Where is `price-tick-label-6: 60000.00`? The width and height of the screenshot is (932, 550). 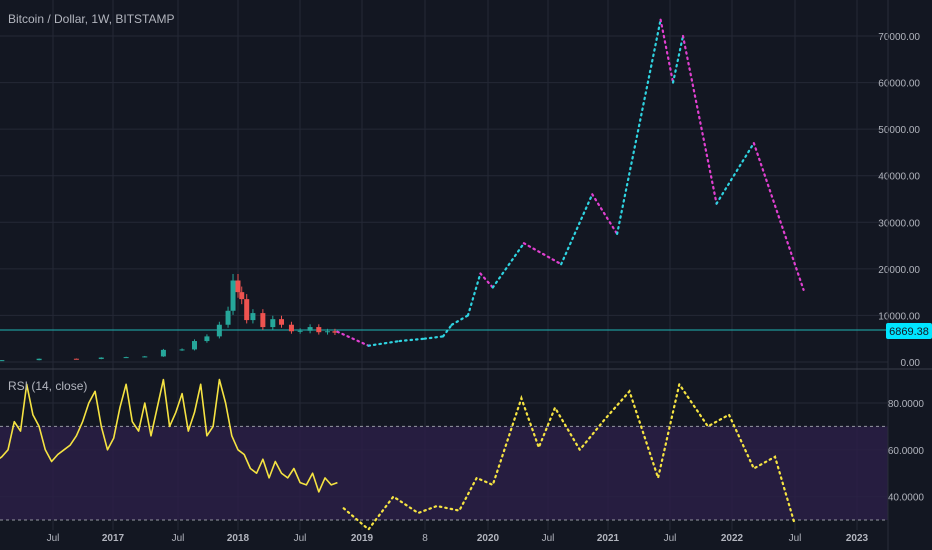 price-tick-label-6: 60000.00 is located at coordinates (899, 84).